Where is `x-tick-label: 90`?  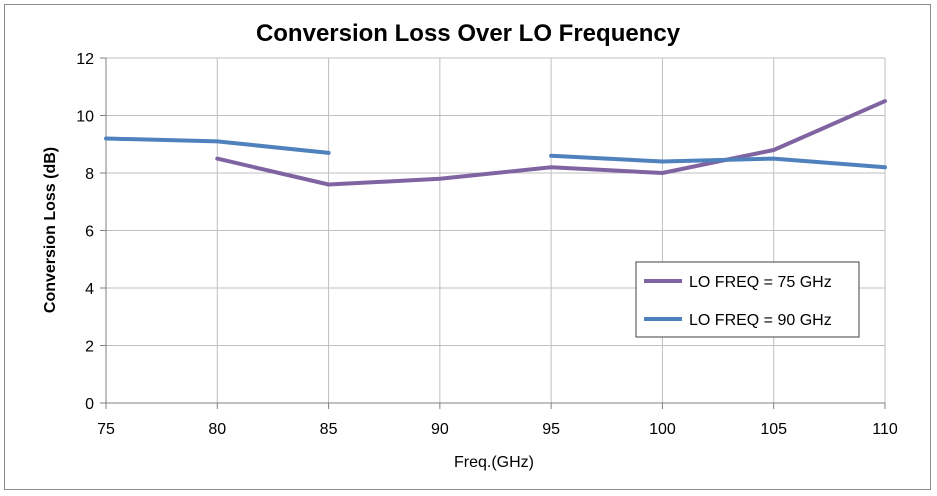 x-tick-label: 90 is located at coordinates (440, 429).